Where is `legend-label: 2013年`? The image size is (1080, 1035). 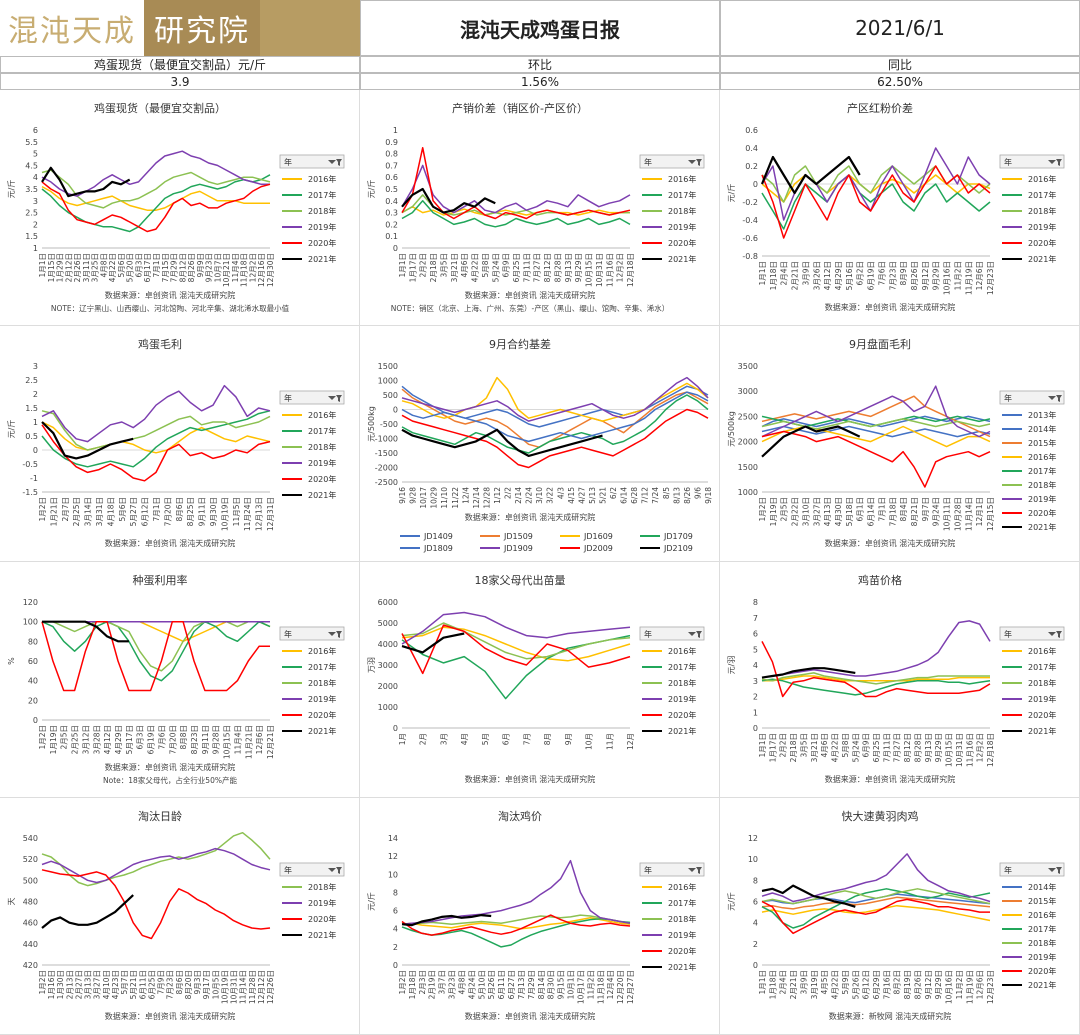
legend-label: 2013年 is located at coordinates (1042, 415).